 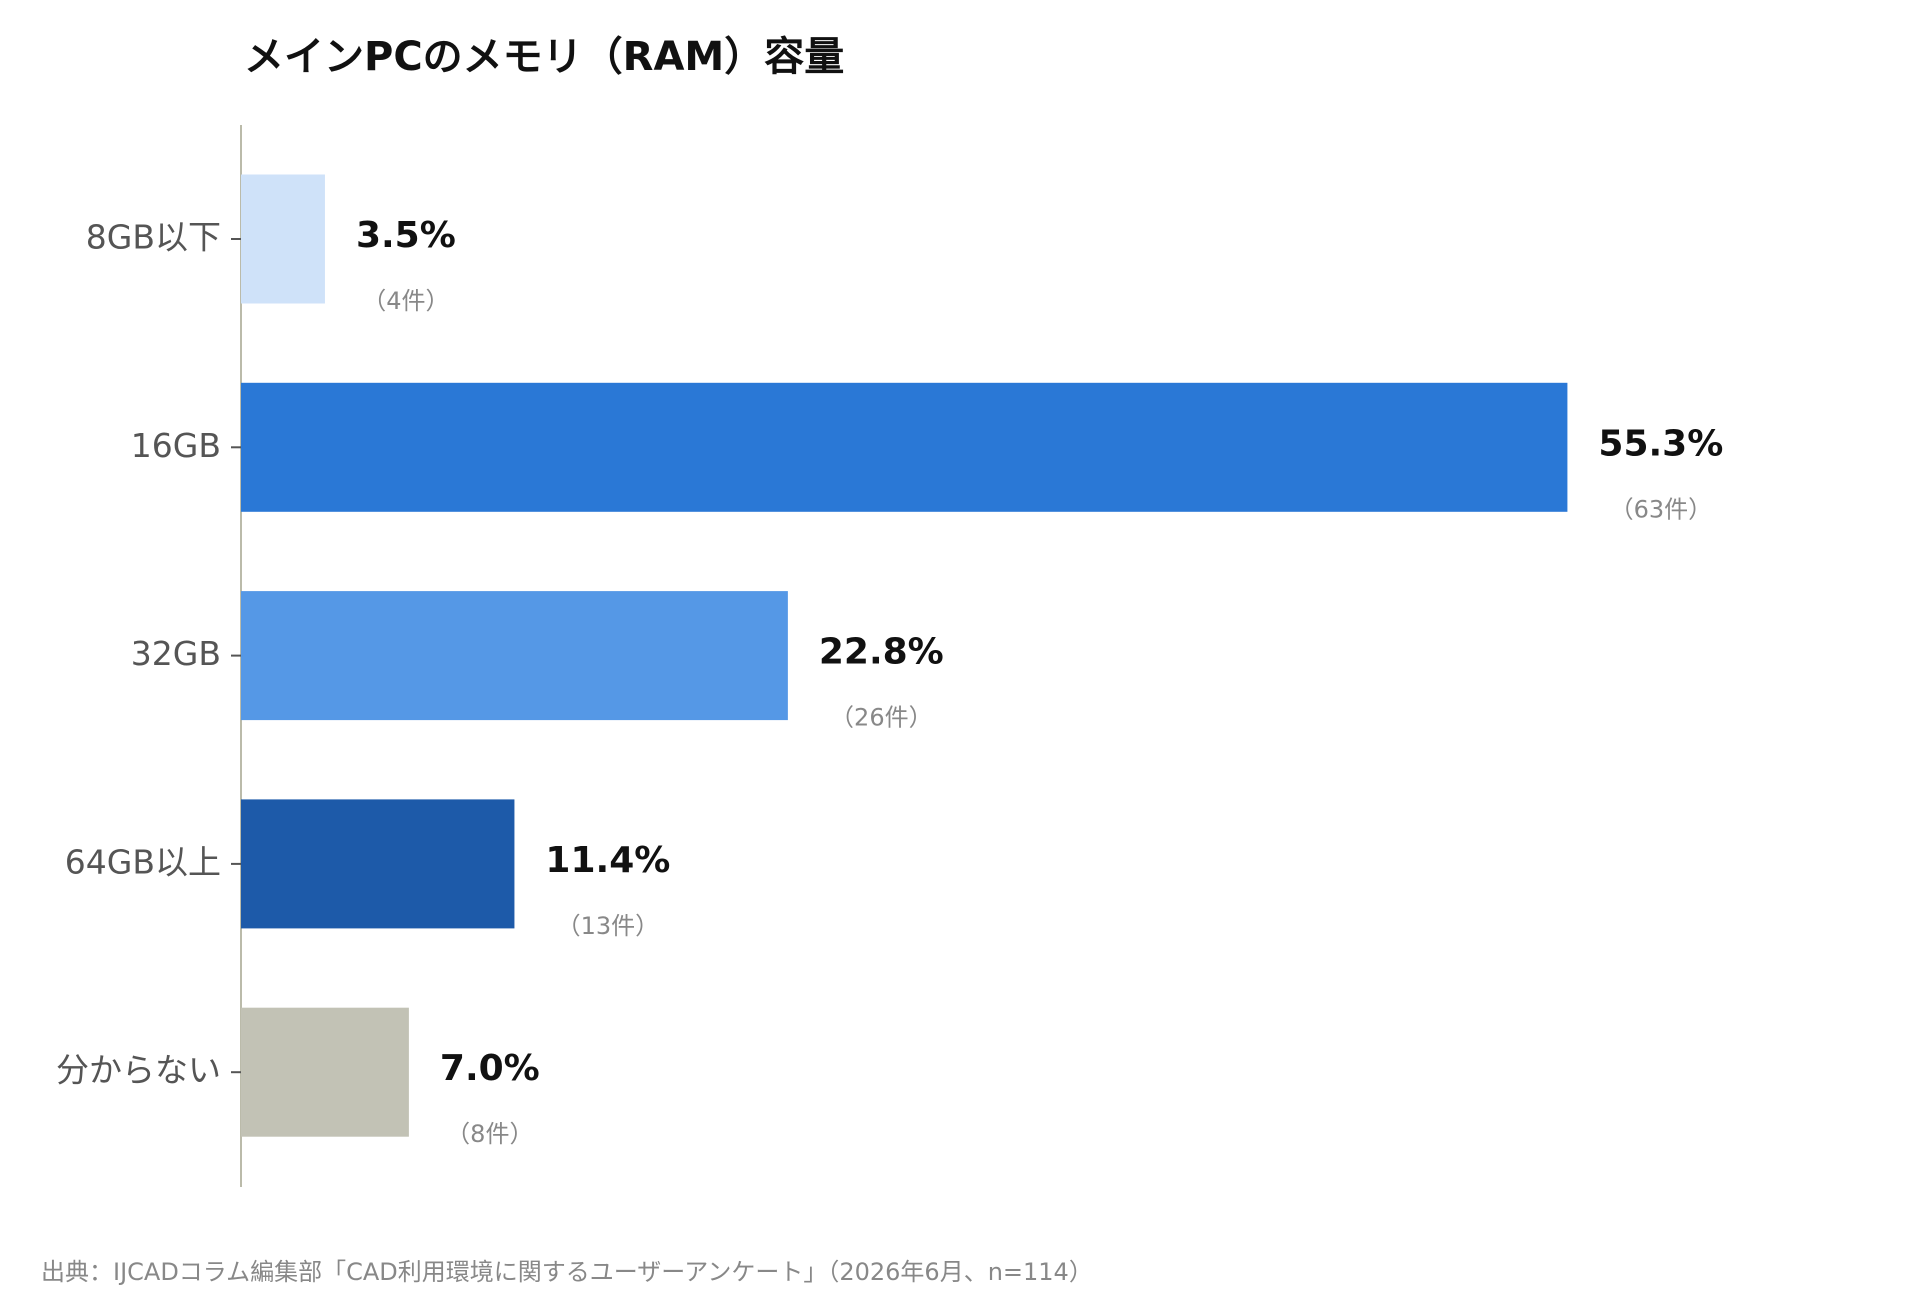 What do you see at coordinates (1661, 509) in the screenshot?
I see `count-label: （63件）` at bounding box center [1661, 509].